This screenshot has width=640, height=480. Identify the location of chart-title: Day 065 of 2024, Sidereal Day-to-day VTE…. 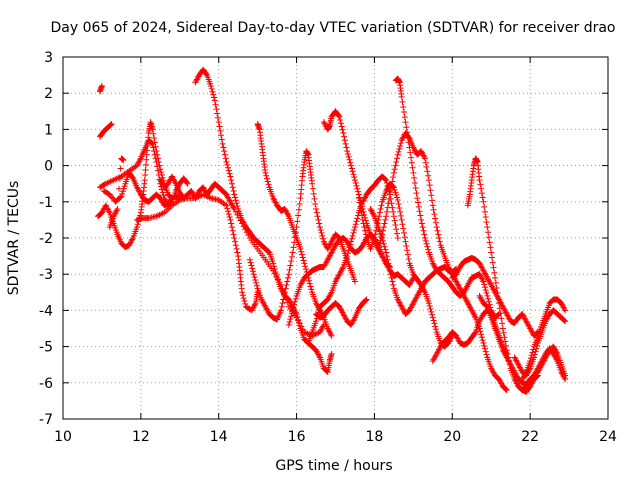
(332, 28).